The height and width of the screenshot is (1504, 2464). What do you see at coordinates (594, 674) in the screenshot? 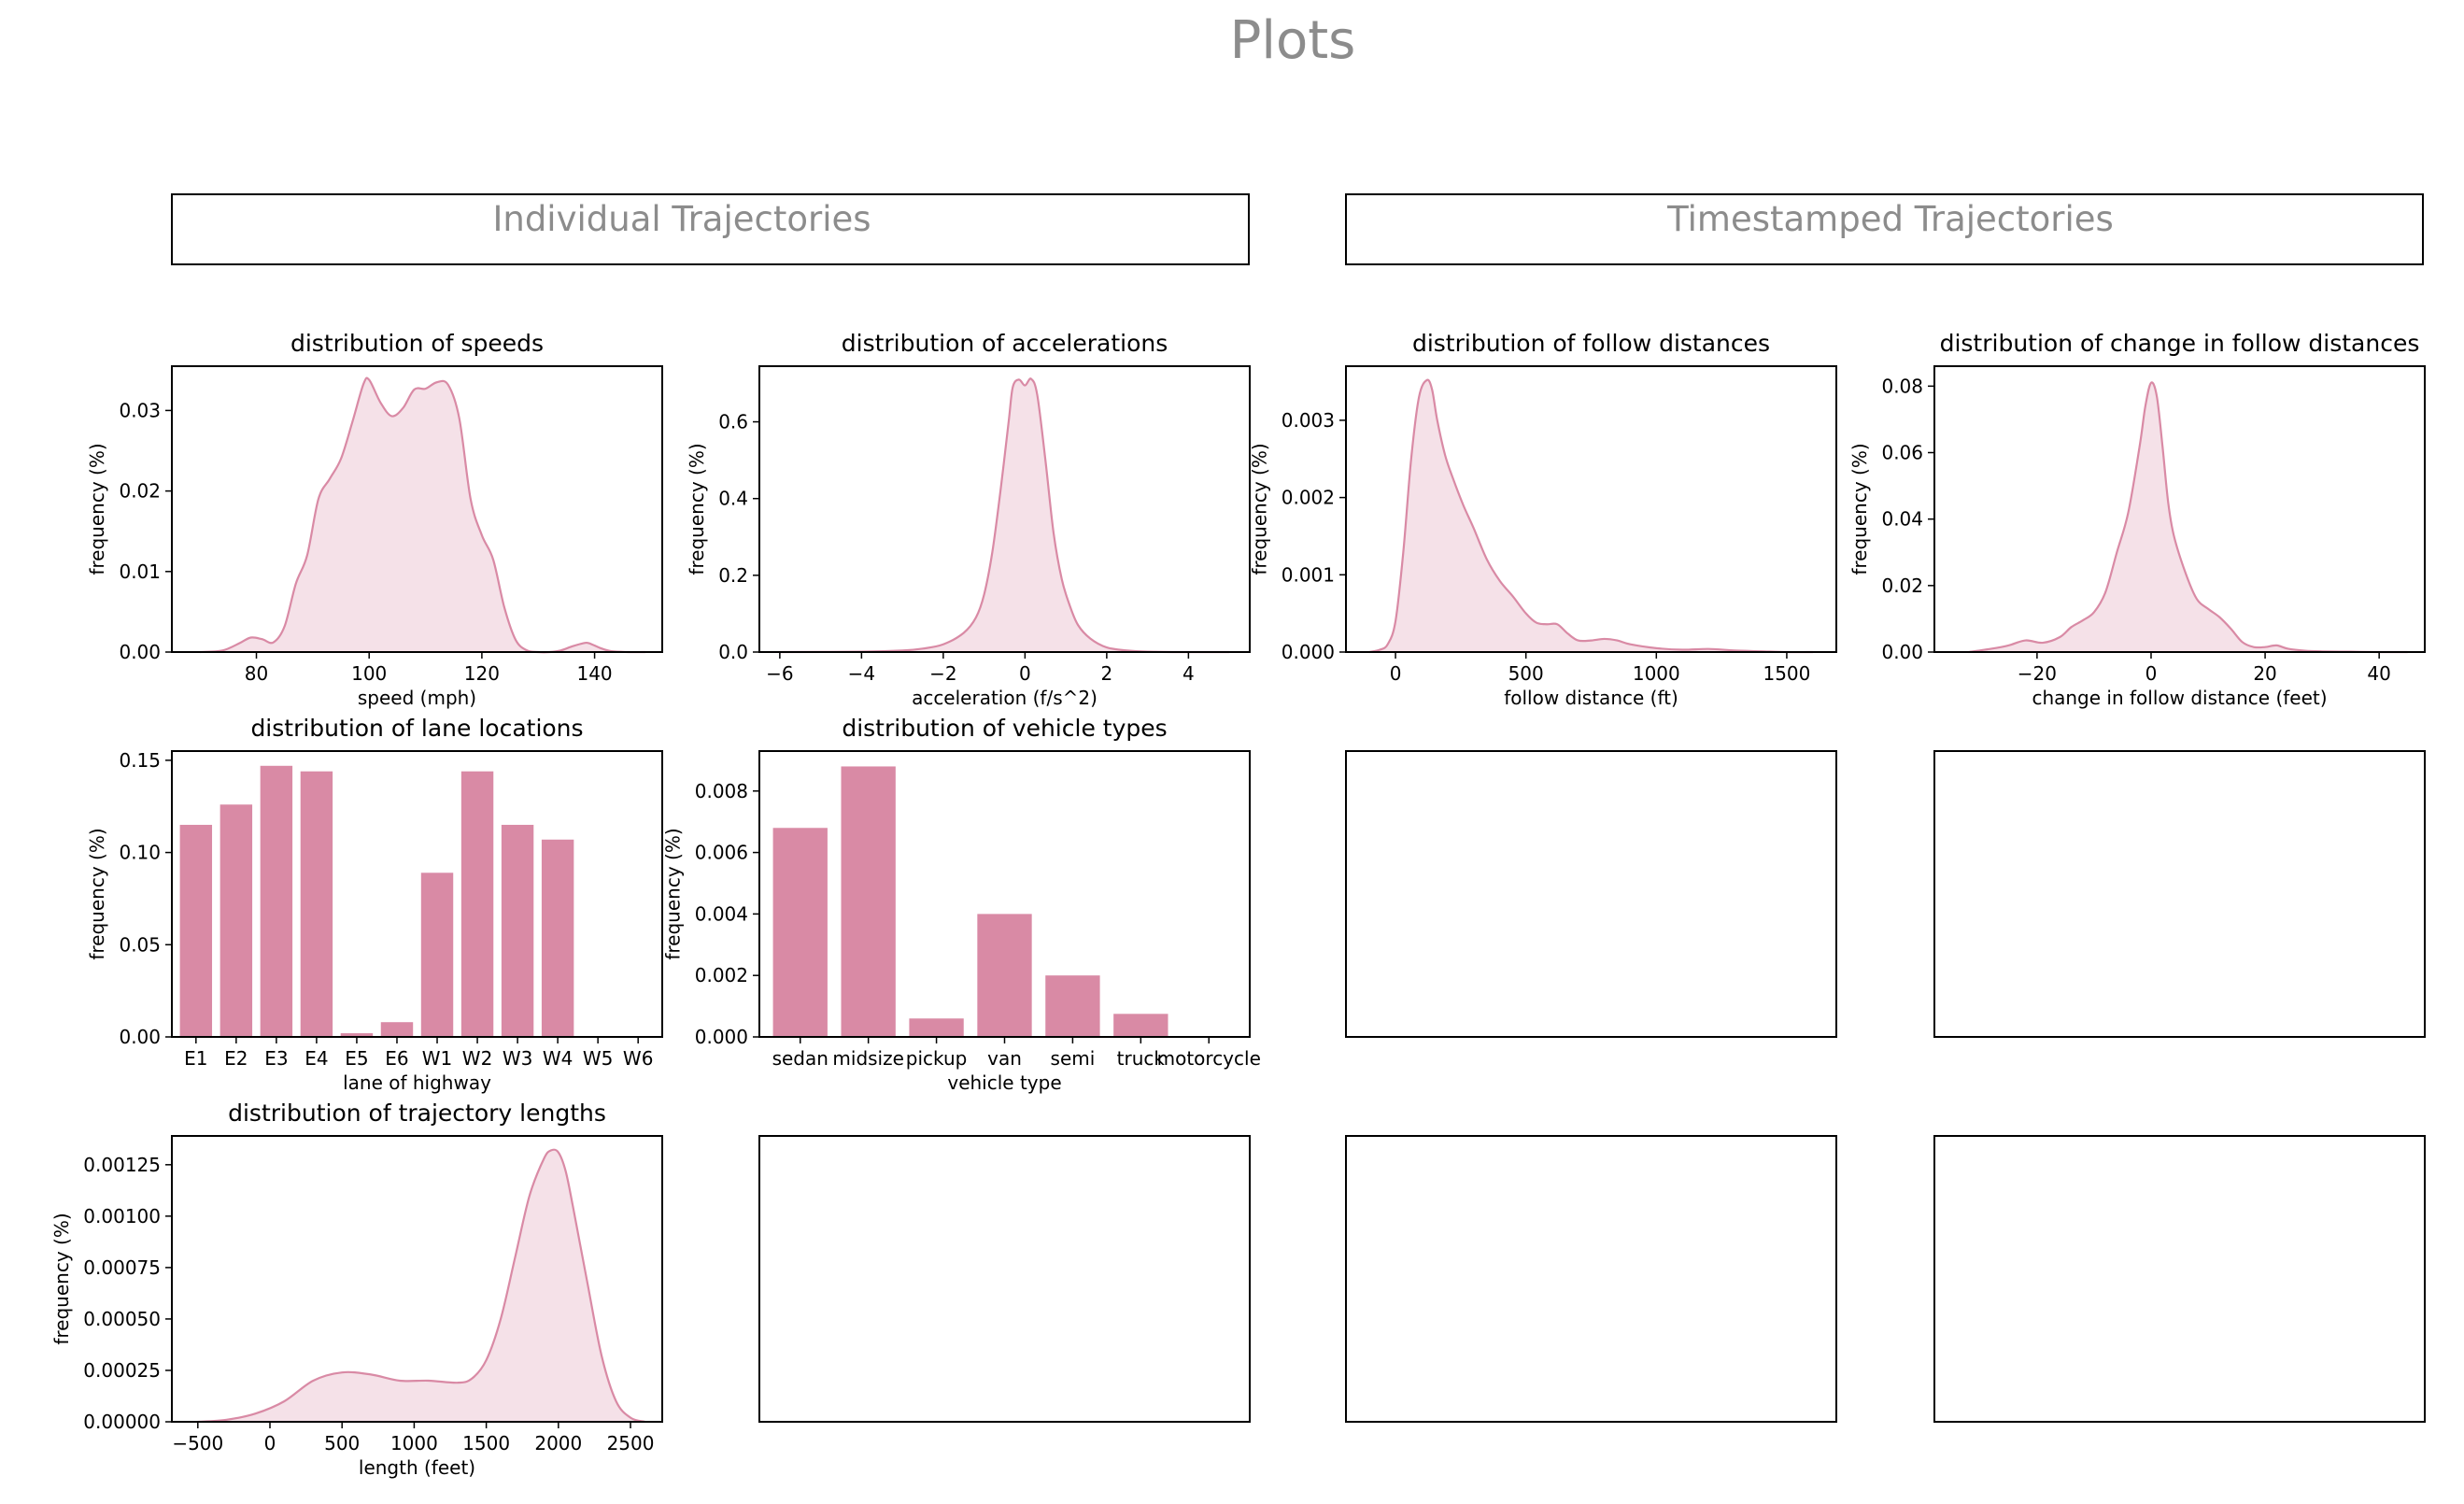
I see `x-tick-label: 140` at bounding box center [594, 674].